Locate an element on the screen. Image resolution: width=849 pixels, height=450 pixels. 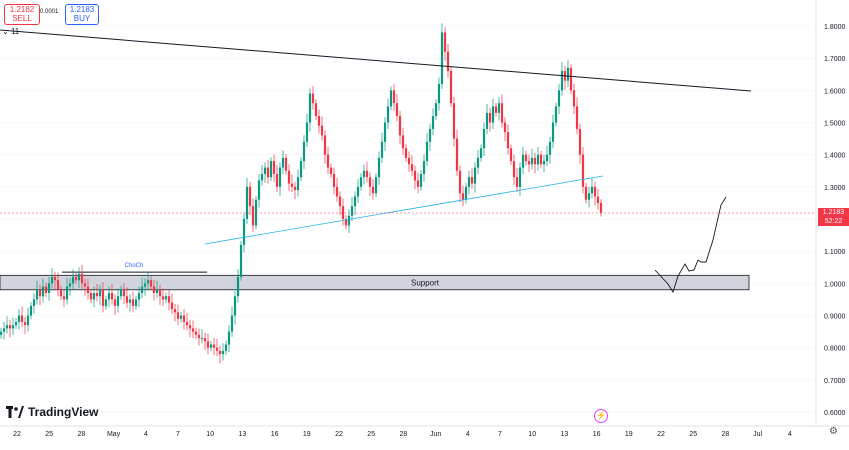
y-tick-label: 1.0000 is located at coordinates (835, 284).